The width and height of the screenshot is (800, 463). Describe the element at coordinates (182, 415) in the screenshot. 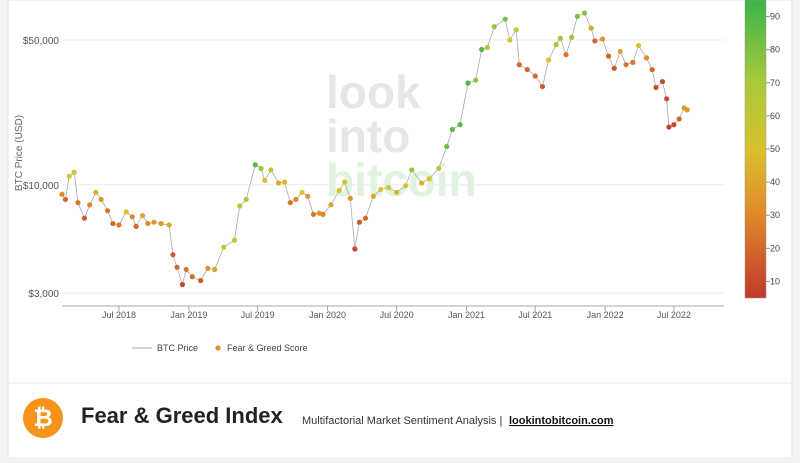

I see `footer-title: Fear & Greed Index` at that location.